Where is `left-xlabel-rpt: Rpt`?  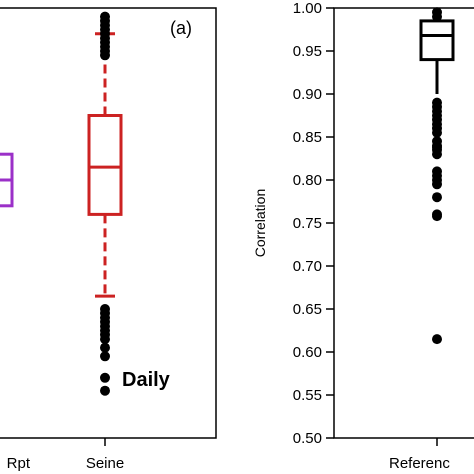
left-xlabel-rpt: Rpt is located at coordinates (19, 463).